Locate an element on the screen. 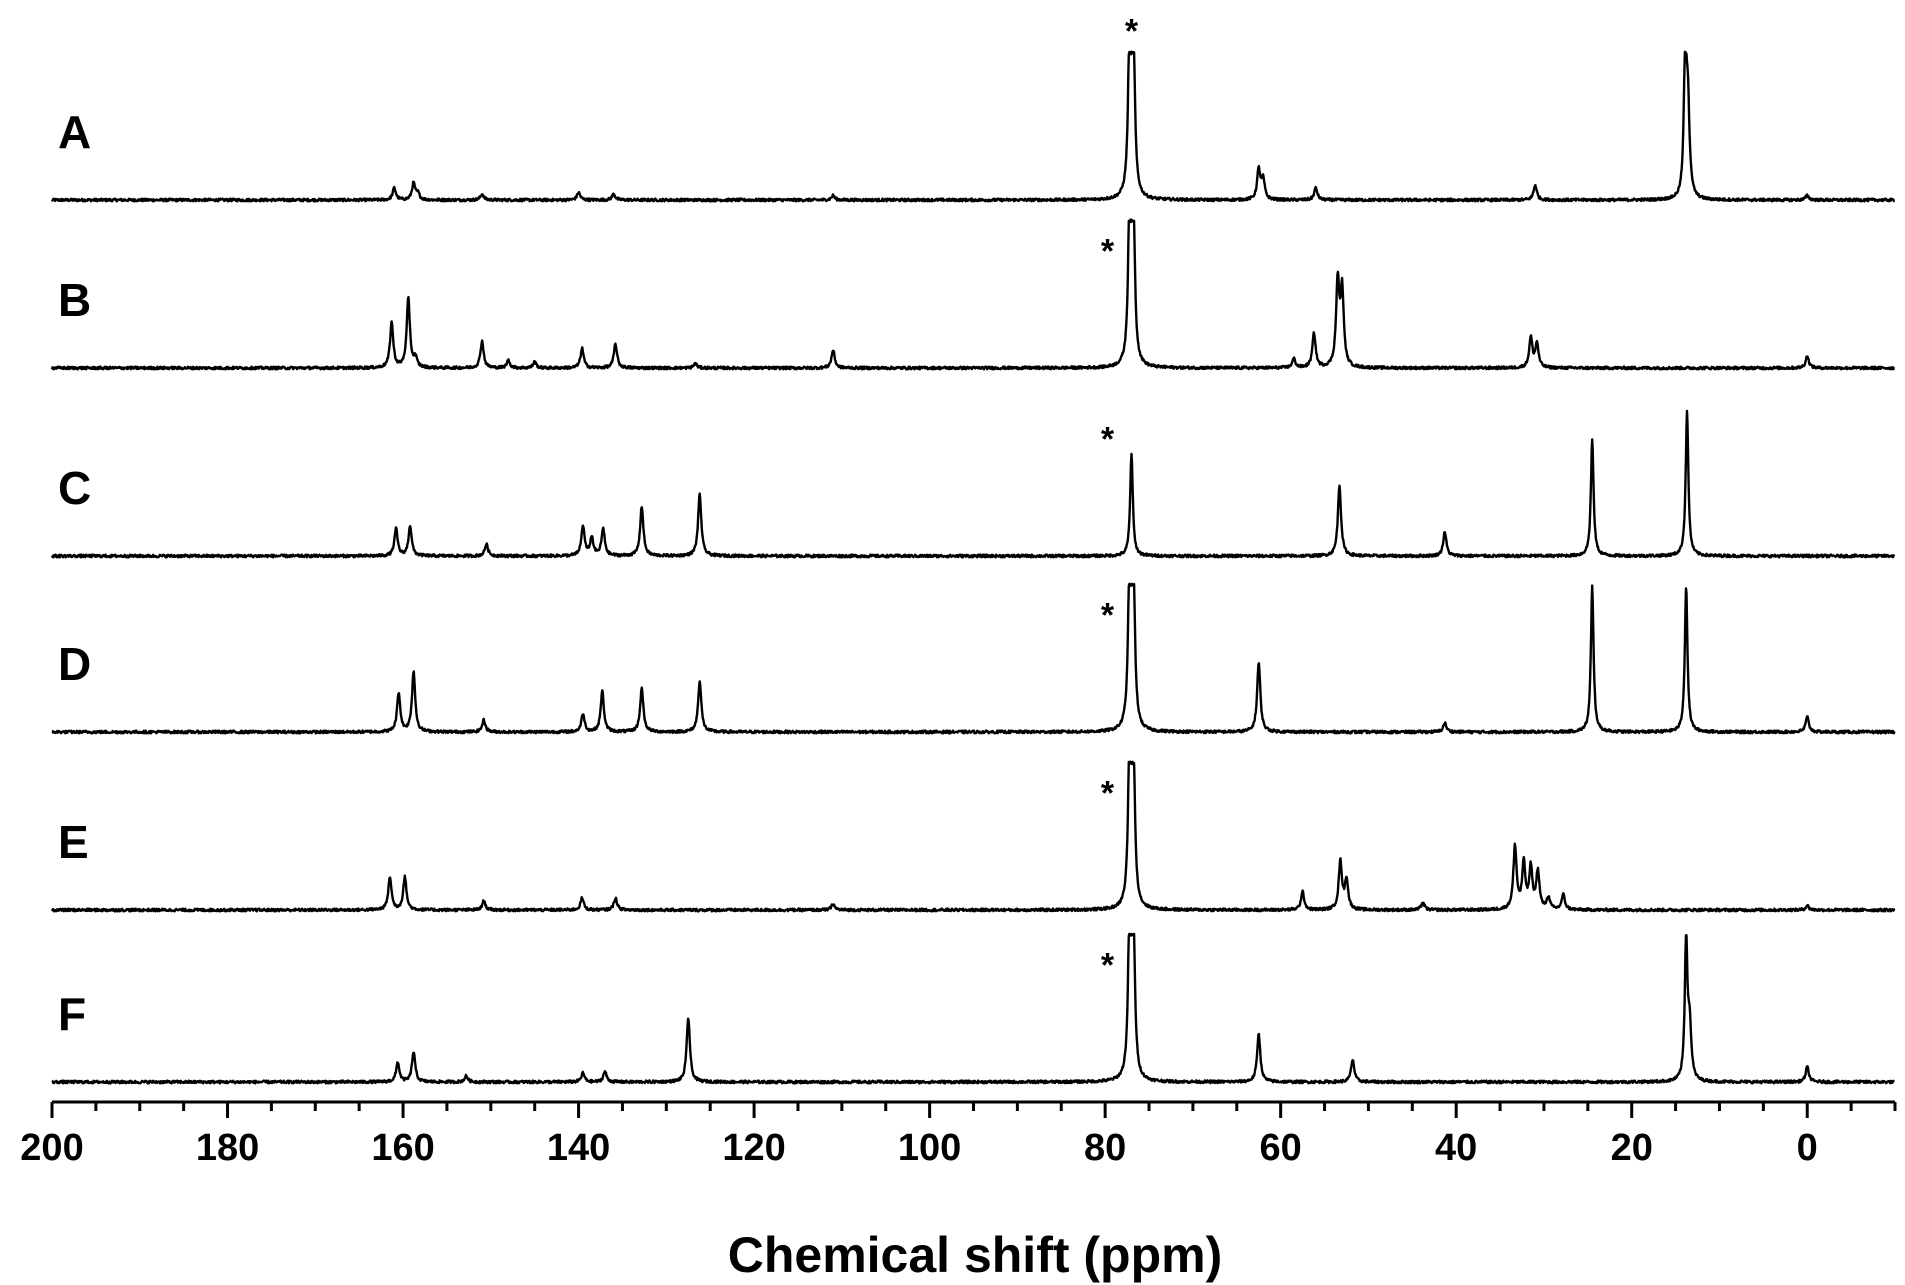  spectrum-trace-d is located at coordinates (973, 659).